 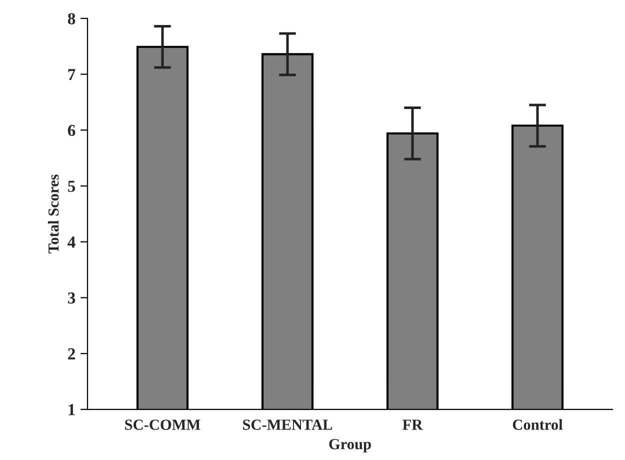 What do you see at coordinates (287, 425) in the screenshot?
I see `x-tick-label: SC-MENTAL` at bounding box center [287, 425].